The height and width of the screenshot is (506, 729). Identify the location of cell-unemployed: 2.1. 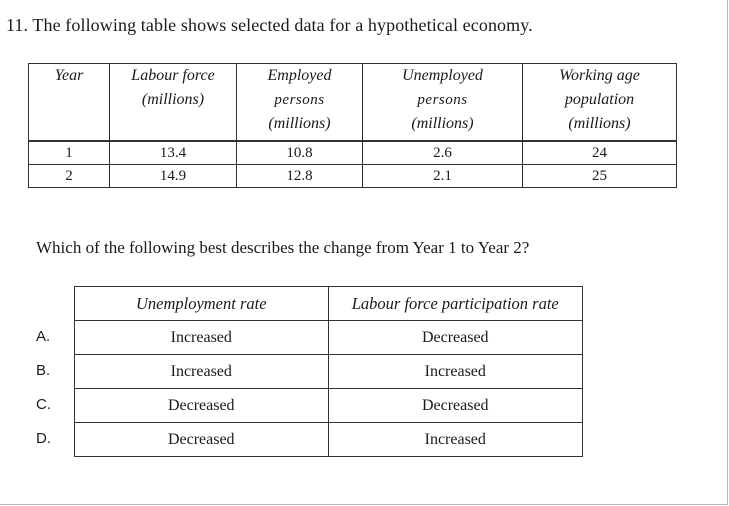
(442, 176).